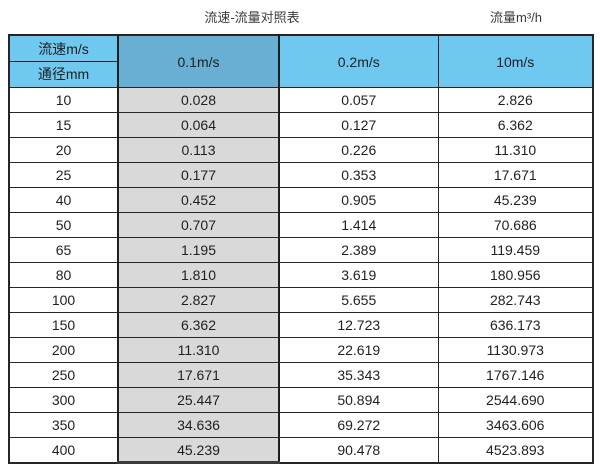 The height and width of the screenshot is (466, 600). What do you see at coordinates (252, 17) in the screenshot?
I see `table-title: 流速-流量对照表` at bounding box center [252, 17].